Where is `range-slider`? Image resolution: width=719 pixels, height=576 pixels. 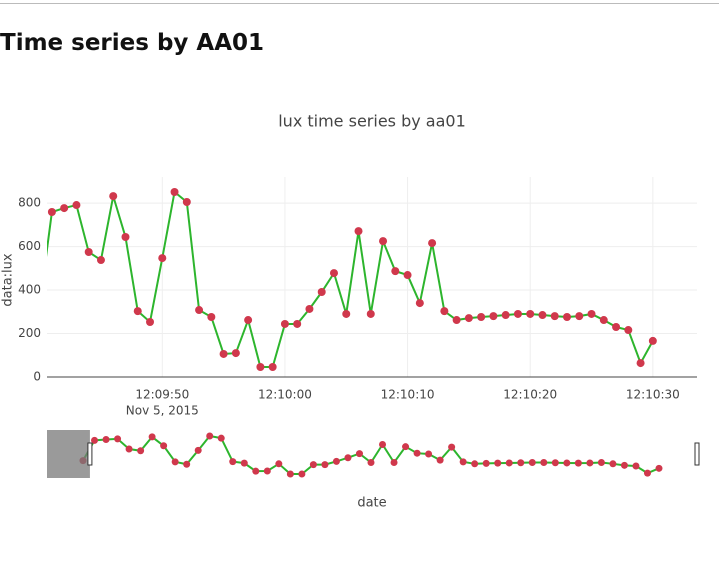
range-slider is located at coordinates (371, 455).